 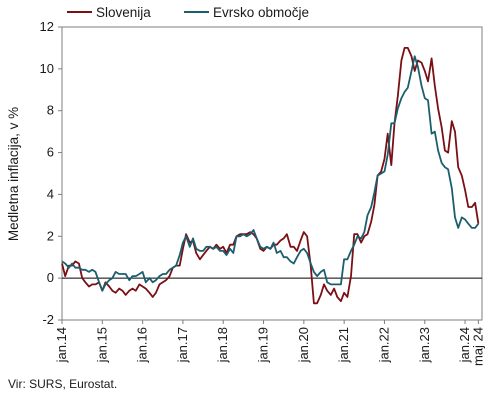 I want to click on x-tick-label: jan.24, so click(x=464, y=345).